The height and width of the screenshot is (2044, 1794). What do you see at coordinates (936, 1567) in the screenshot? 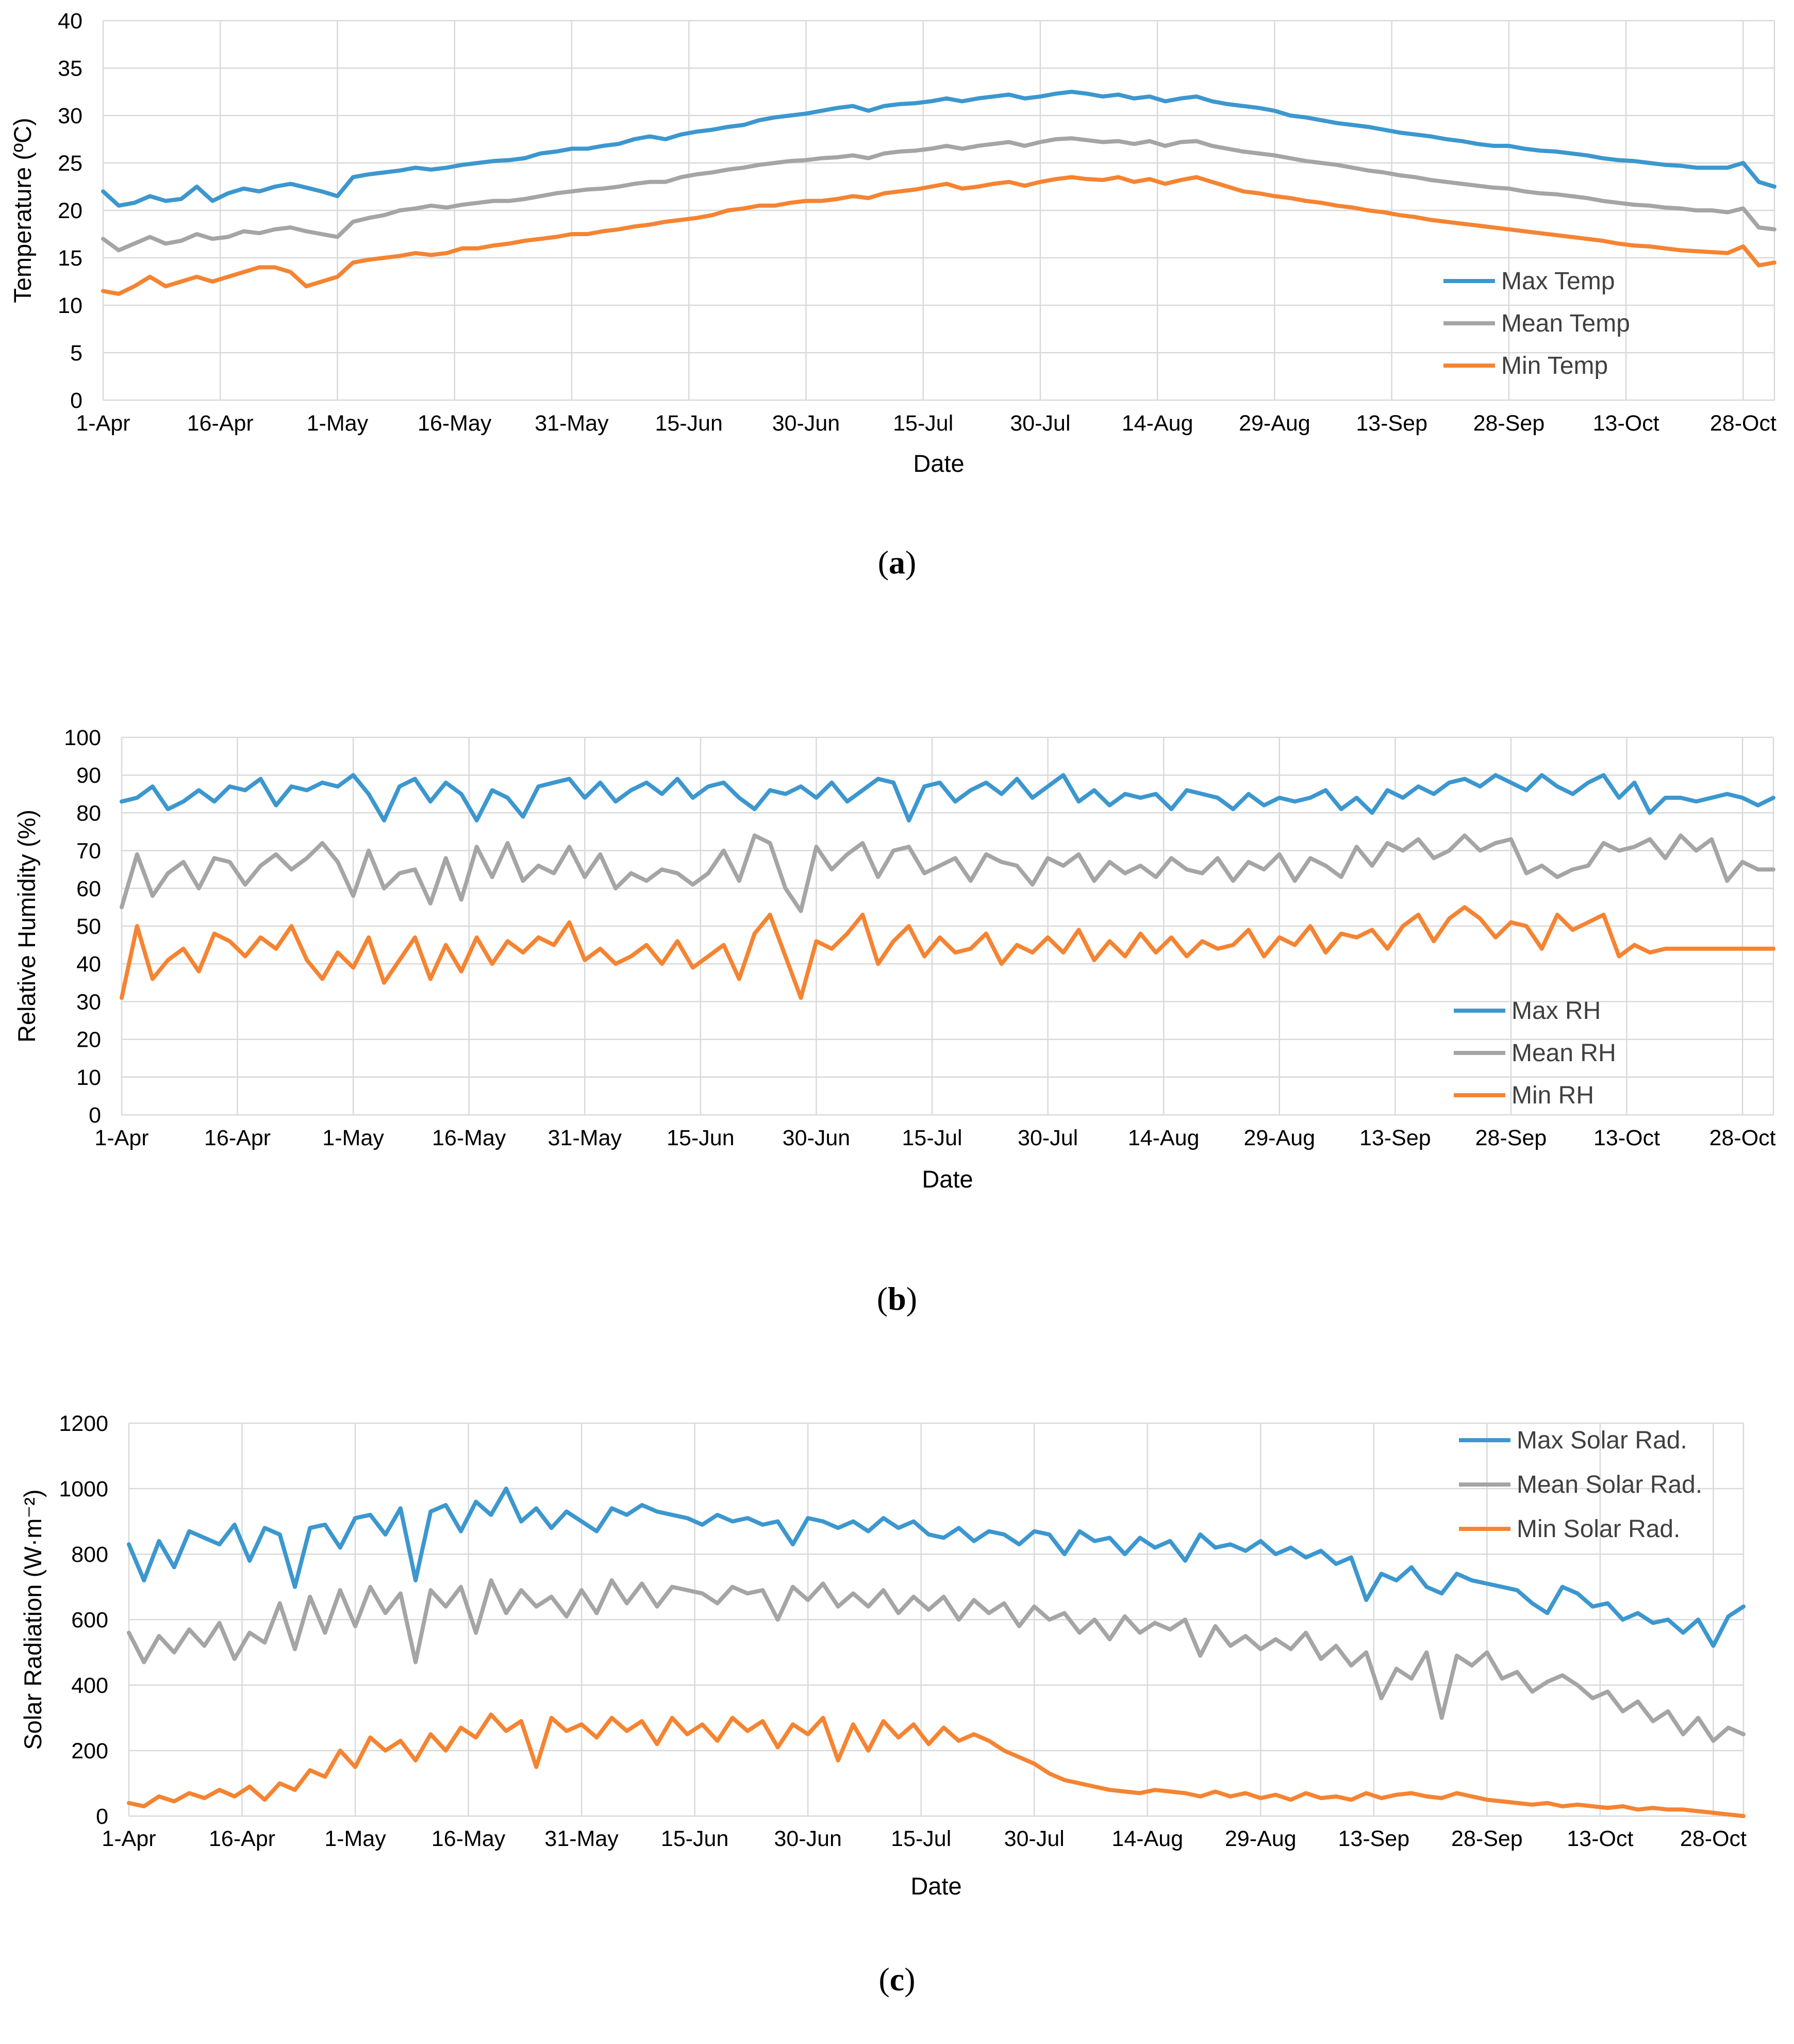
I see `series-line-max-solar-rad` at bounding box center [936, 1567].